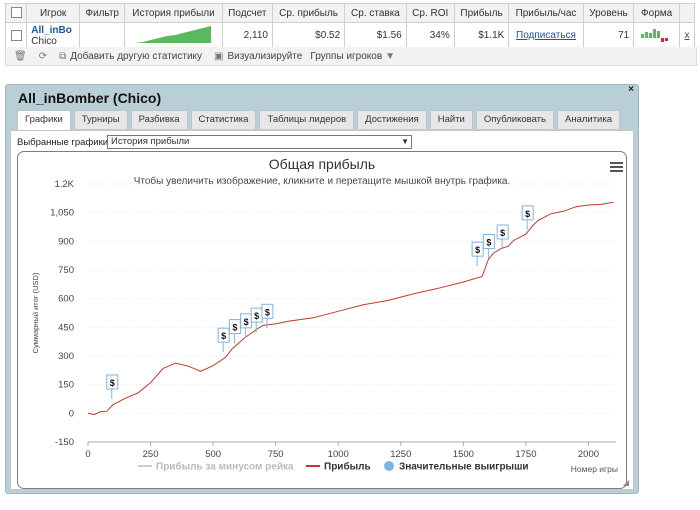 Image resolution: width=700 pixels, height=510 pixels. I want to click on y-tick-label: 750, so click(66, 270).